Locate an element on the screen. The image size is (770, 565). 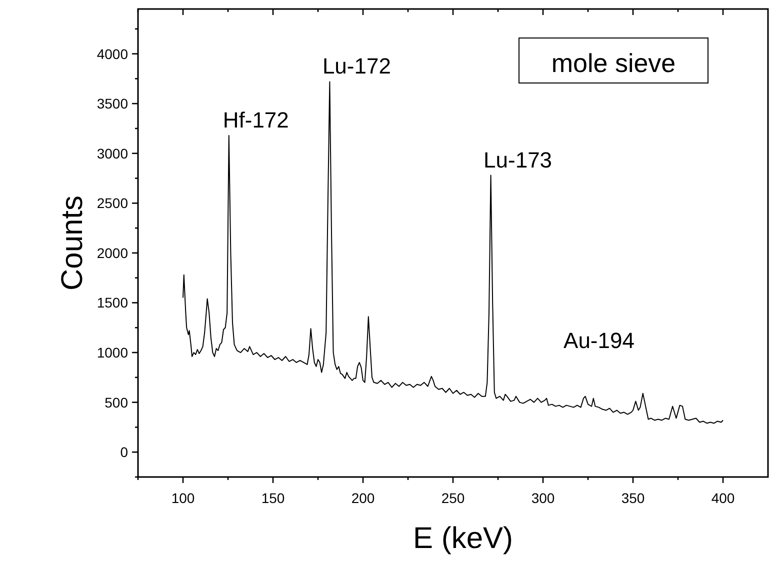
annotation: Lu-173 is located at coordinates (518, 159).